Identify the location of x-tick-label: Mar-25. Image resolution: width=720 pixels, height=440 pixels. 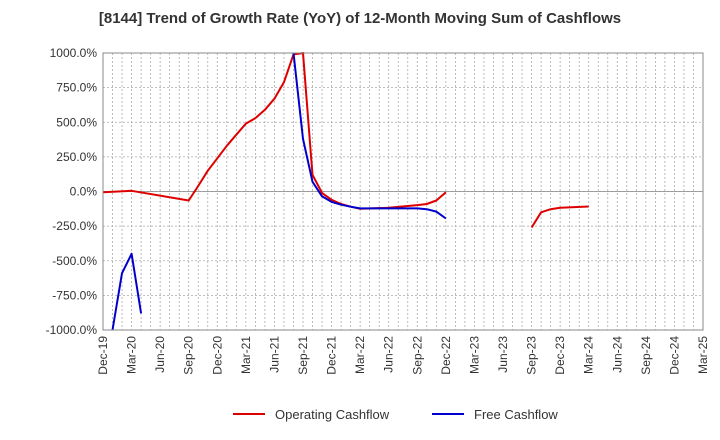
(703, 355).